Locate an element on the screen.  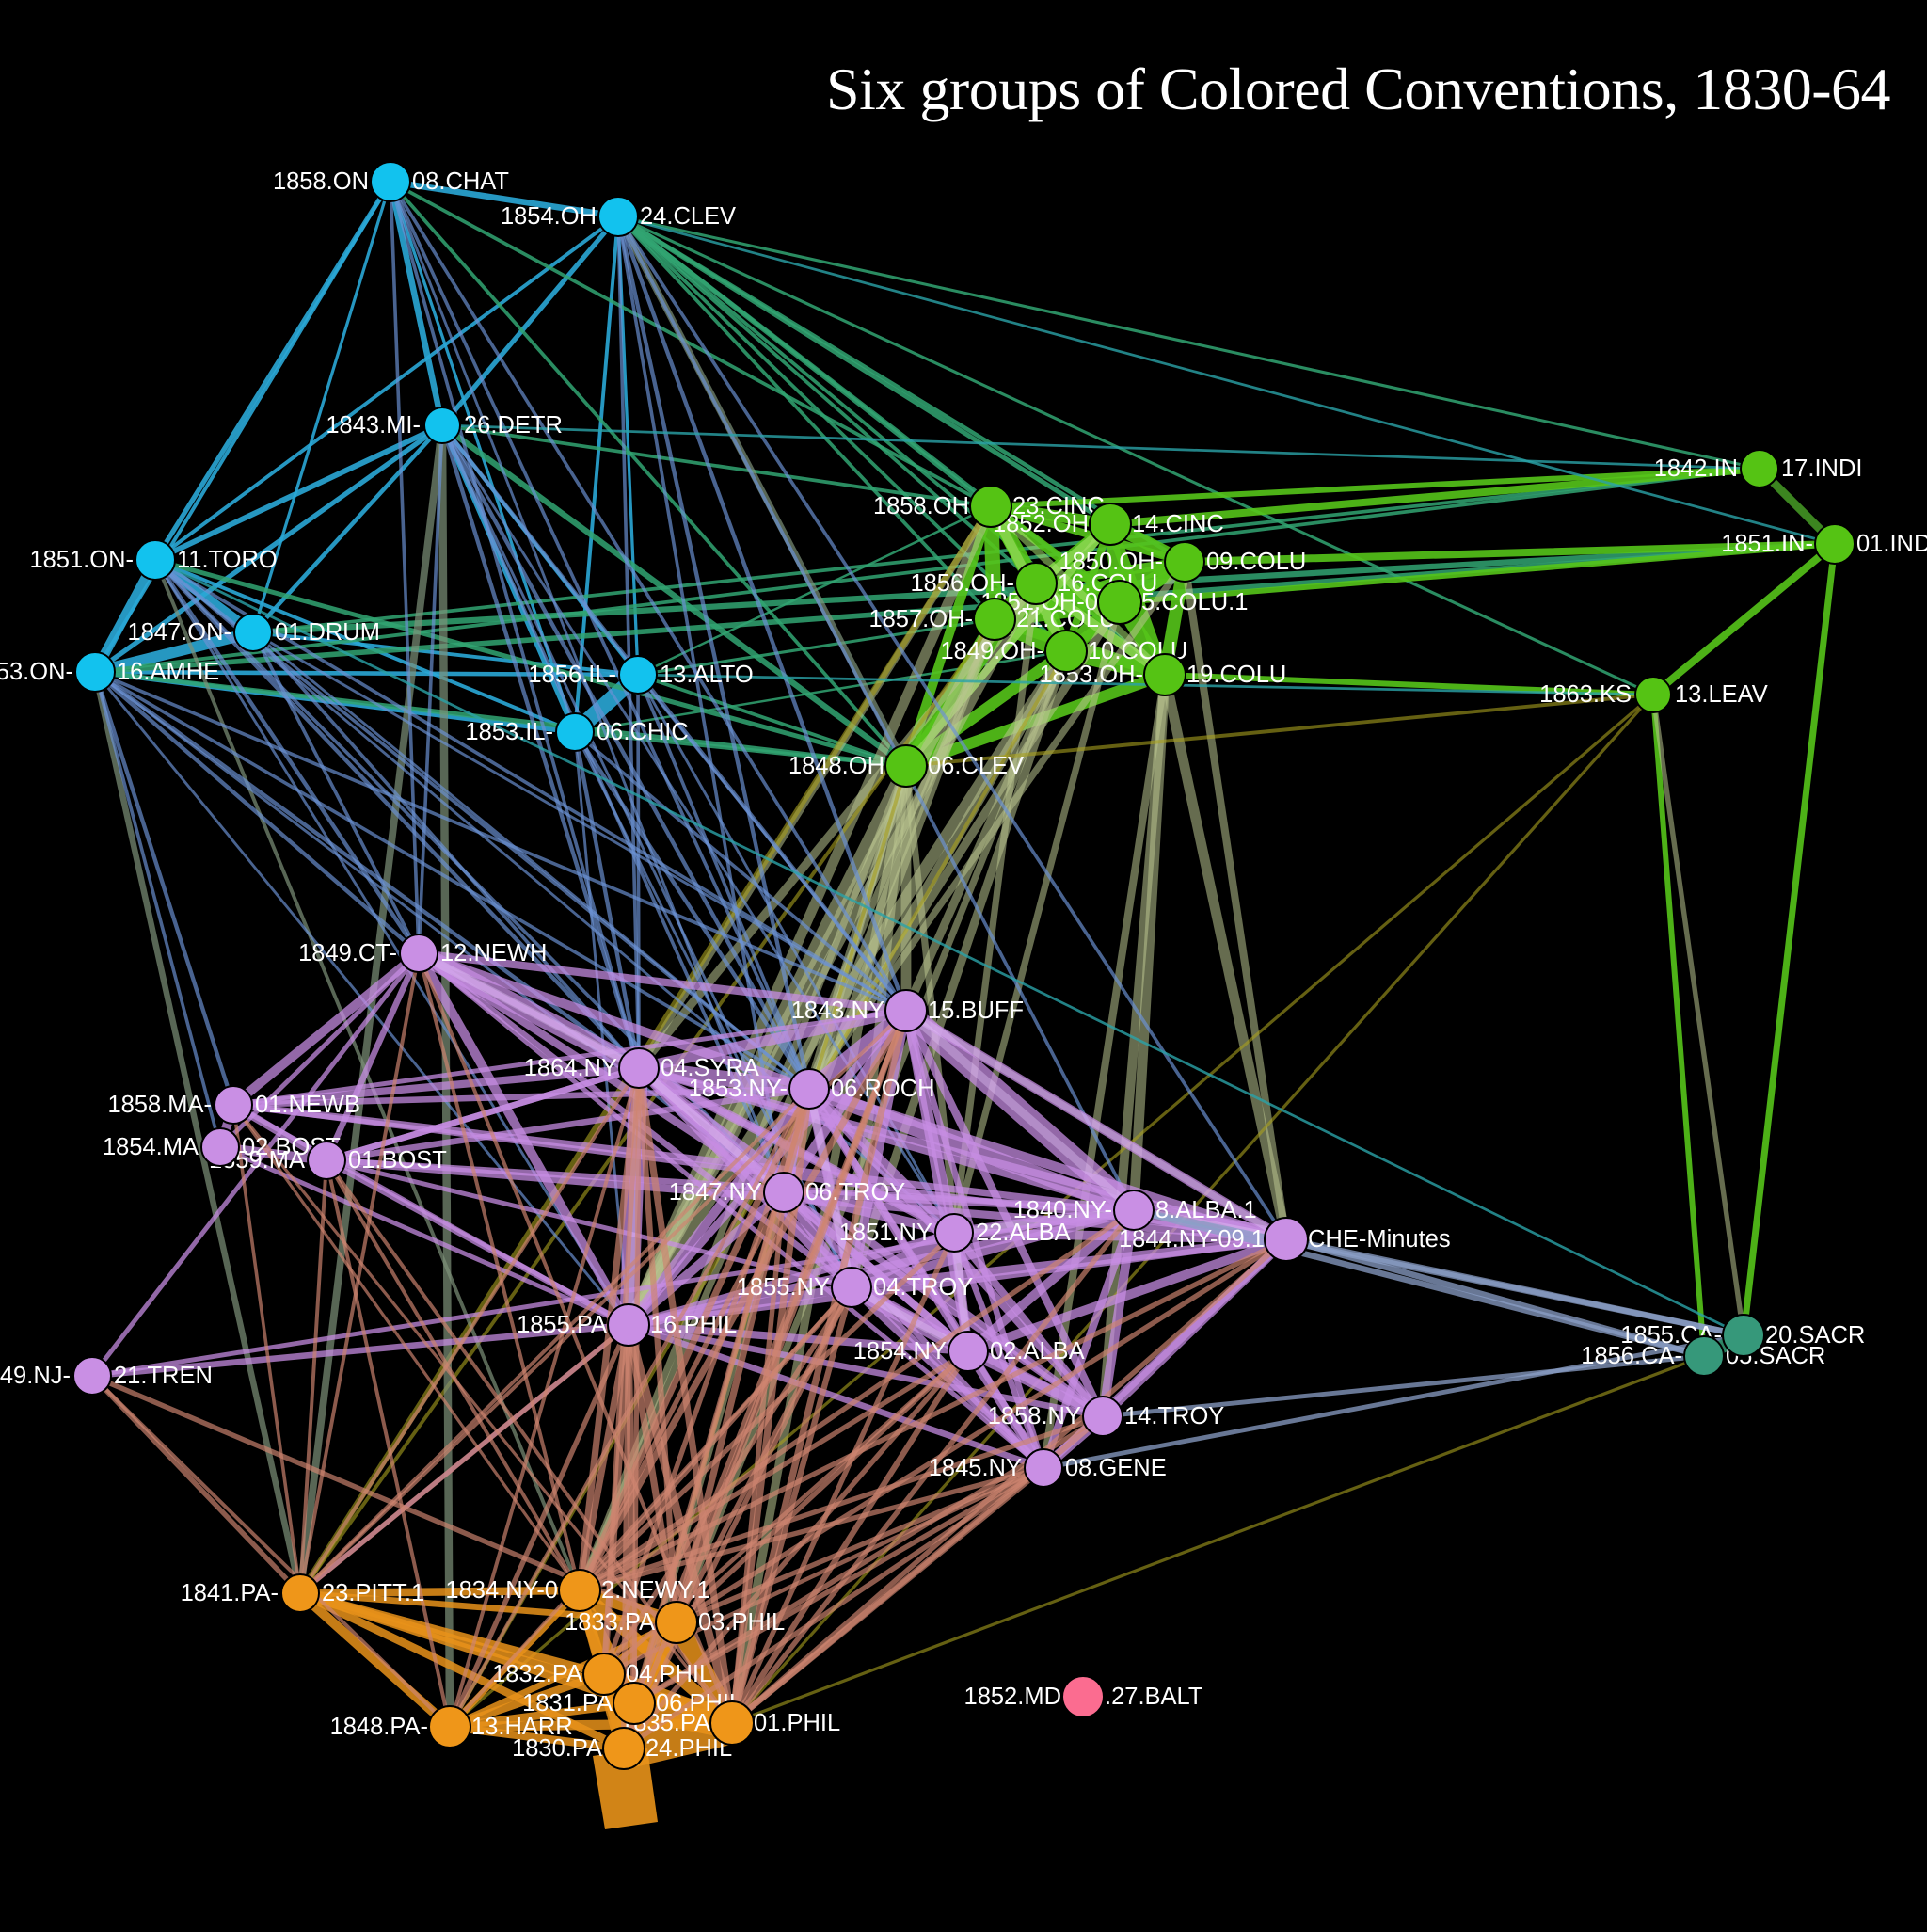
svg-text: 01.IND is located at coordinates (1891, 544).